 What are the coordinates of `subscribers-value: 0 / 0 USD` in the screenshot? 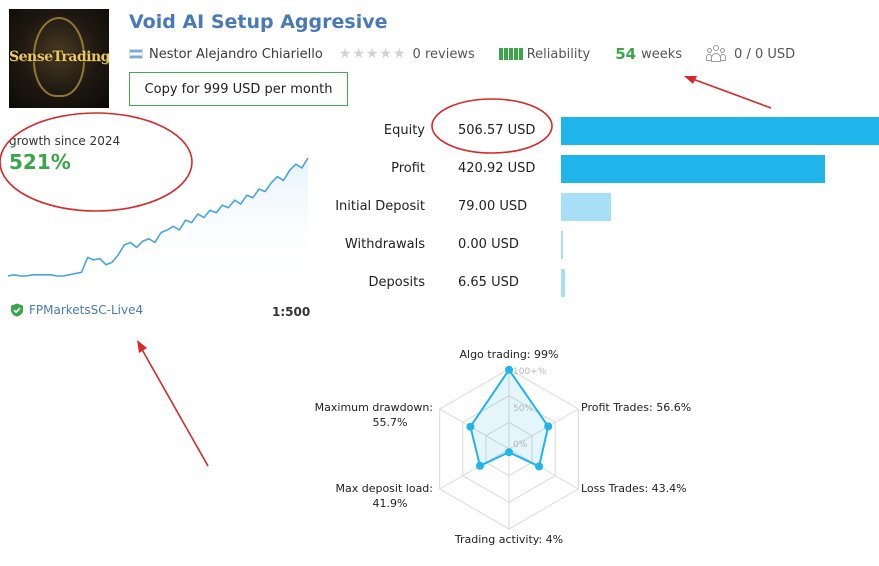 It's located at (765, 54).